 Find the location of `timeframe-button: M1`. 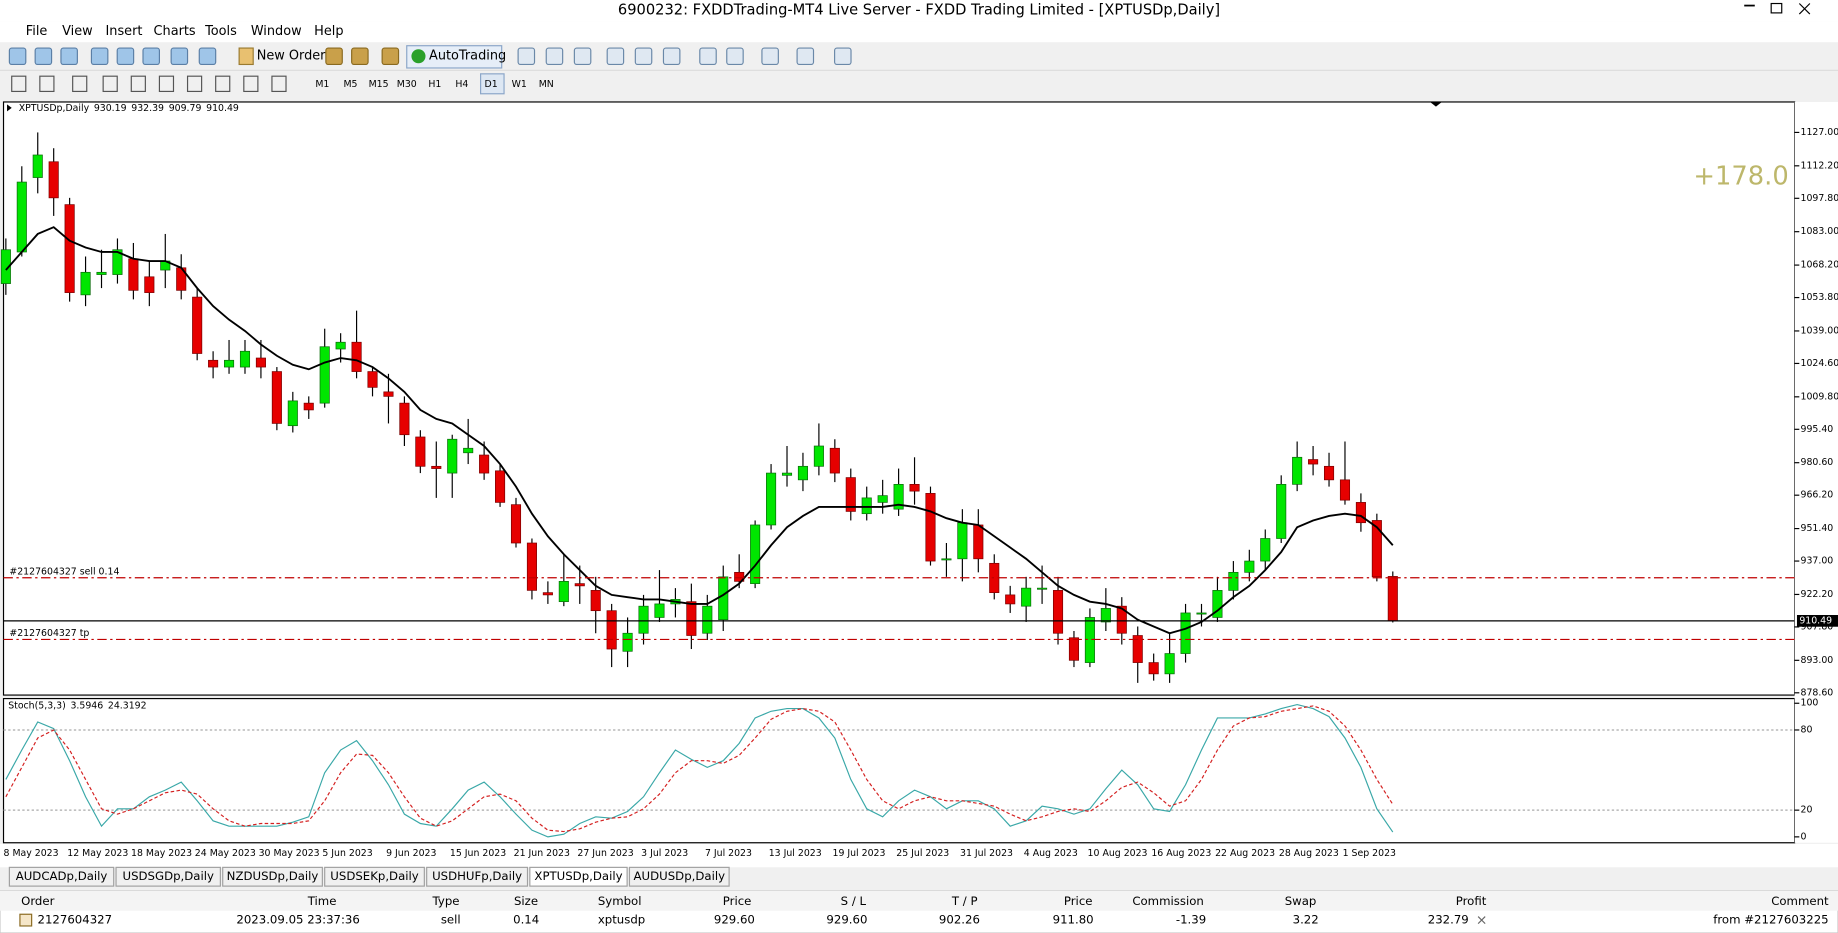

timeframe-button: M1 is located at coordinates (322, 84).